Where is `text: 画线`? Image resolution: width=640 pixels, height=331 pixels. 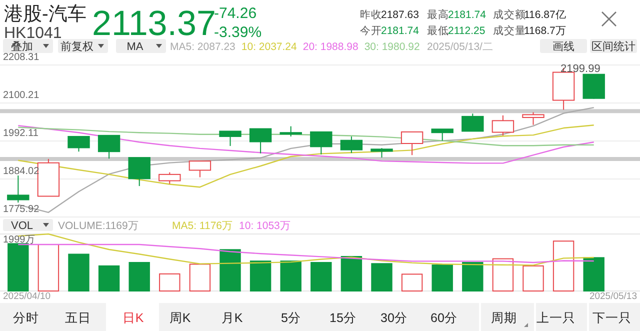
text: 画线 is located at coordinates (563, 46).